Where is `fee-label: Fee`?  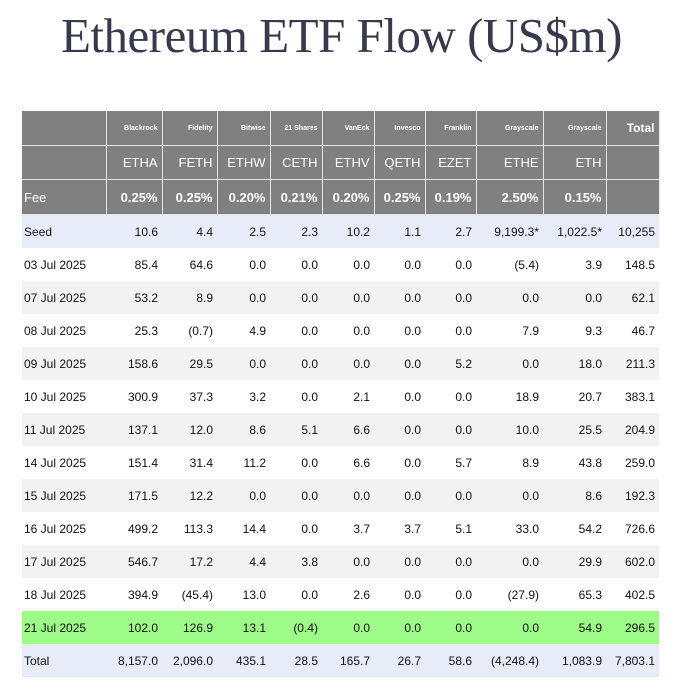
fee-label: Fee is located at coordinates (64, 197).